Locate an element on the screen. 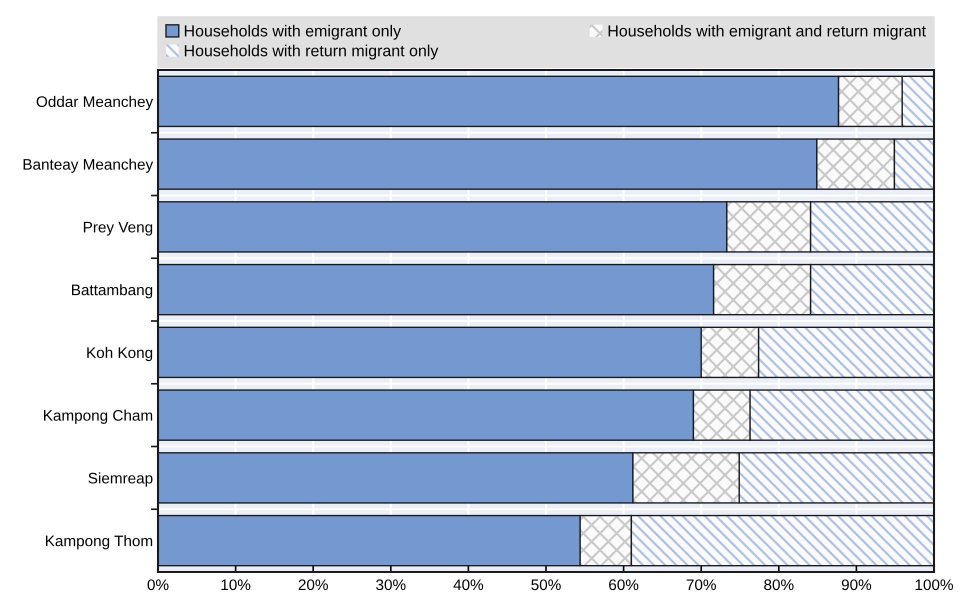 The width and height of the screenshot is (962, 597). y-tick-label: Kampong Thom is located at coordinates (99, 542).